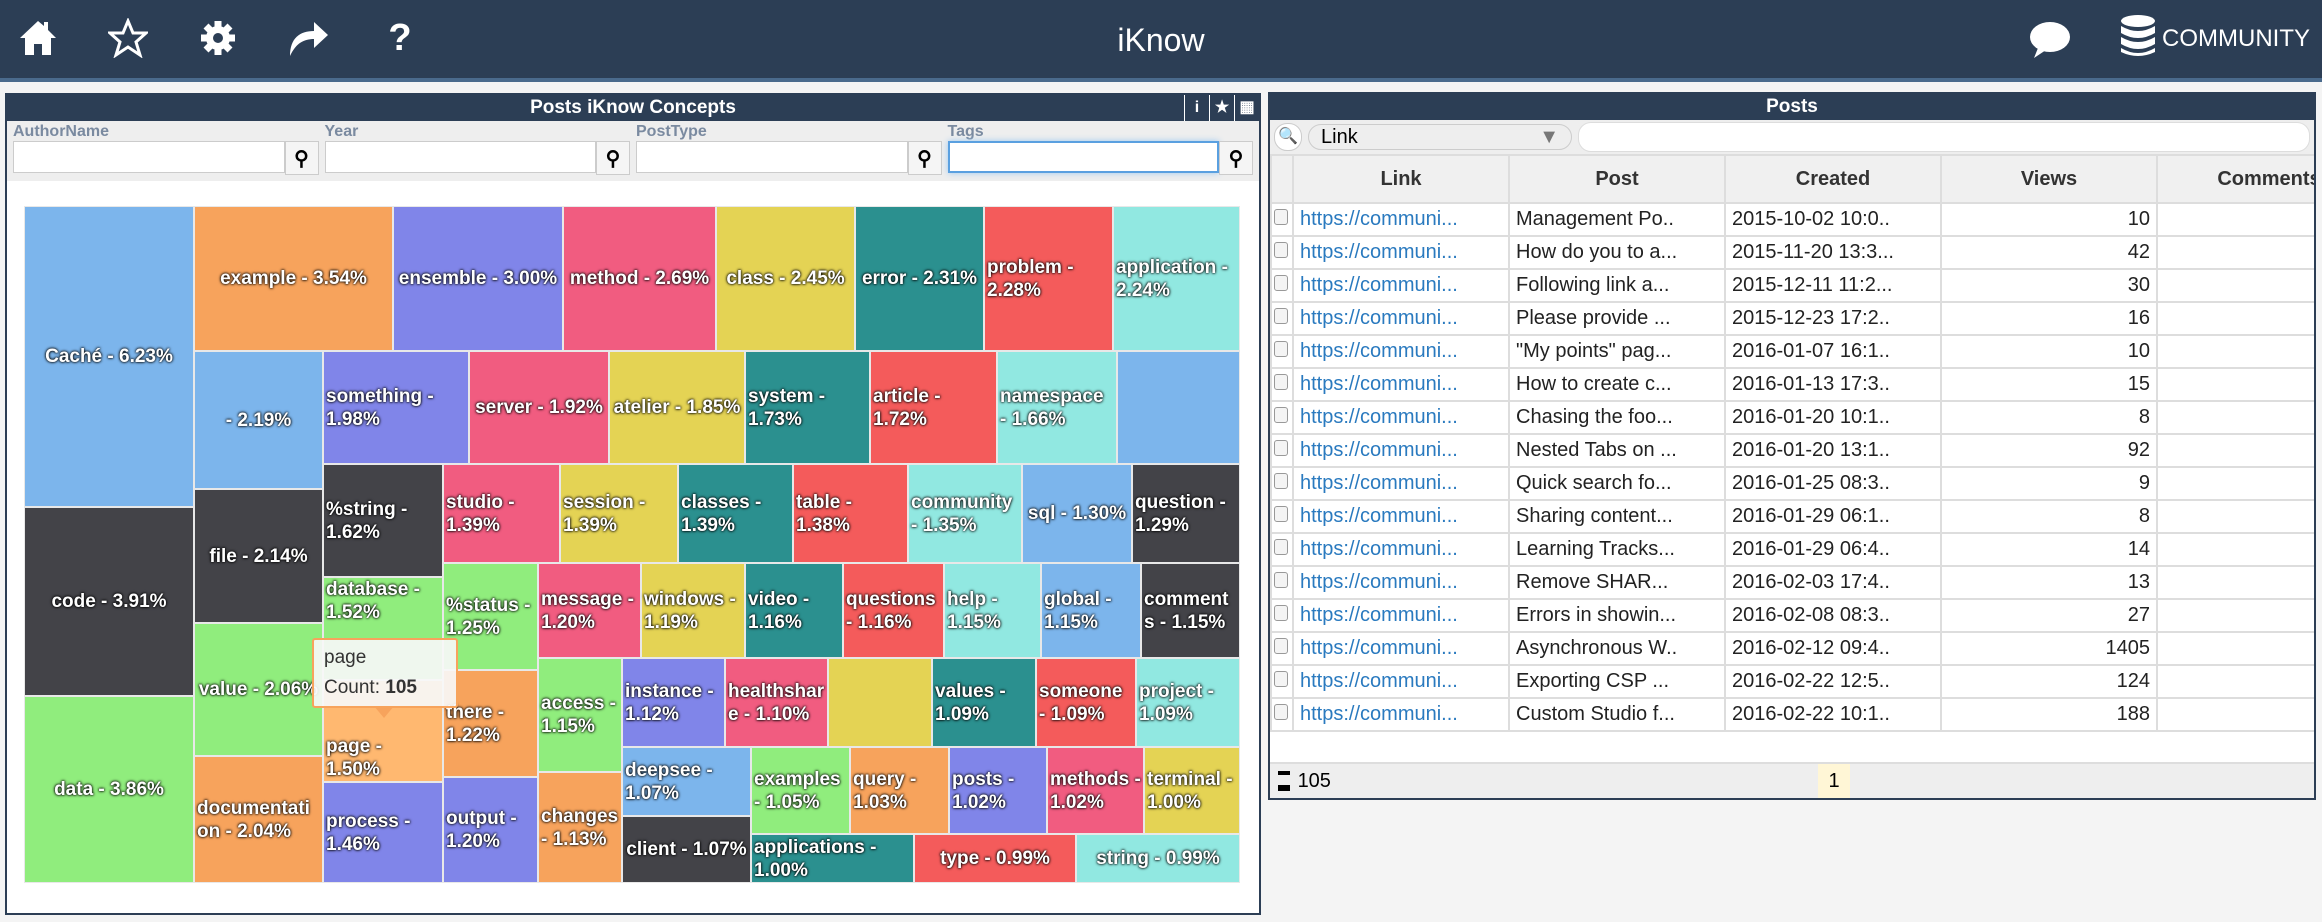 Image resolution: width=2322 pixels, height=922 pixels. I want to click on help-icon: ?, so click(400, 37).